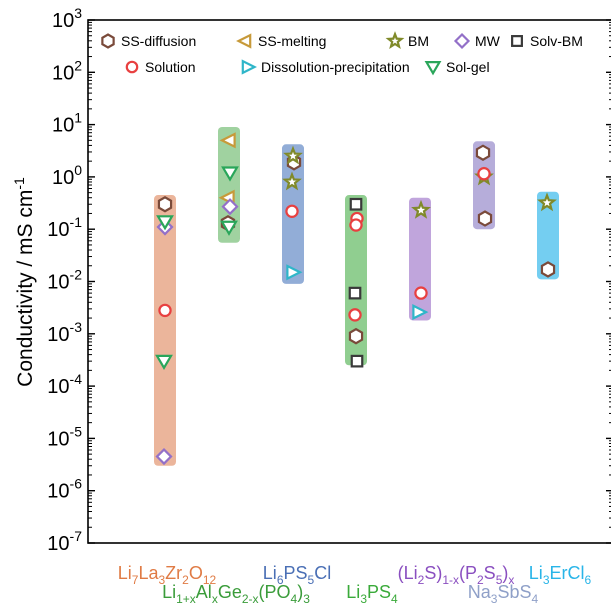 Image resolution: width=611 pixels, height=608 pixels. What do you see at coordinates (517, 41) in the screenshot?
I see `legend-marker-solv-bm` at bounding box center [517, 41].